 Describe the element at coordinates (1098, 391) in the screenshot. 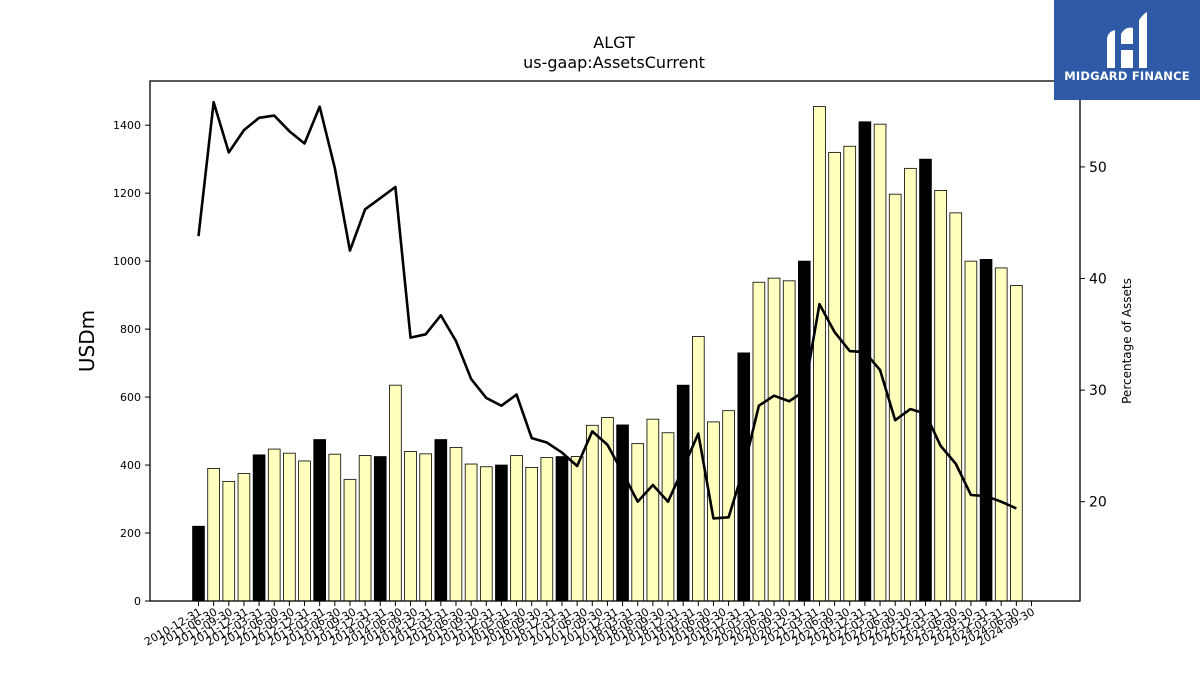

I see `y2-tick-label: 30` at that location.